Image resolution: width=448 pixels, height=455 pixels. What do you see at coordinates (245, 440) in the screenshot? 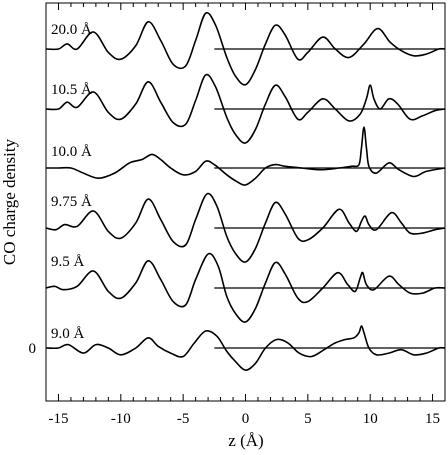
I see `x-axis-label: z (Å)` at bounding box center [245, 440].